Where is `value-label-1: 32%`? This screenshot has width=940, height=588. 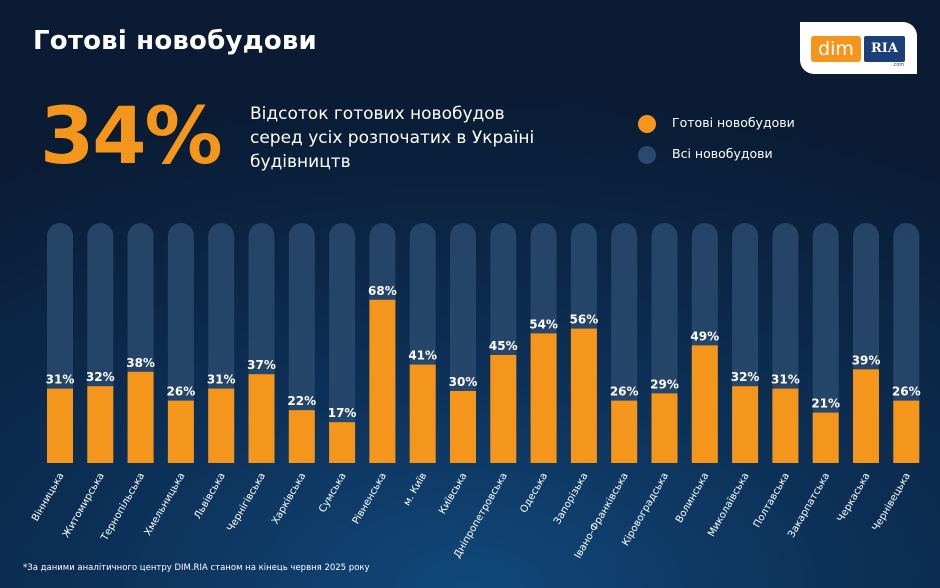
value-label-1: 32% is located at coordinates (100, 377).